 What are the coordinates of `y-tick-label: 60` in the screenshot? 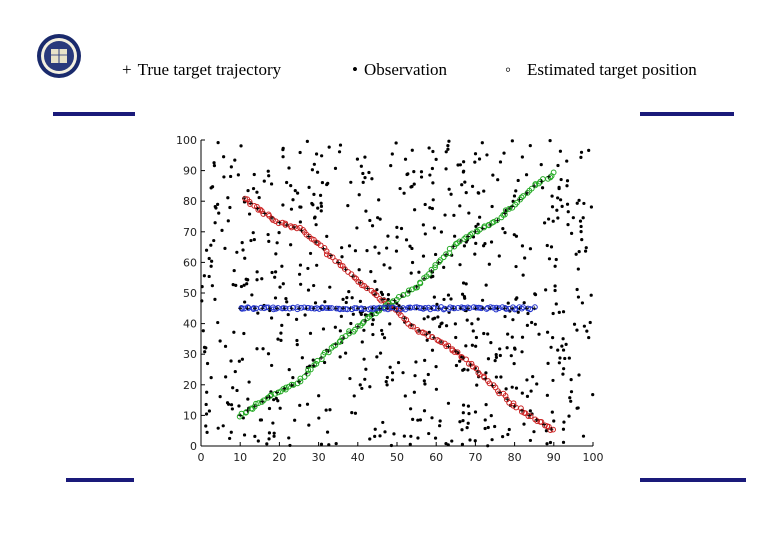 It's located at (190, 262).